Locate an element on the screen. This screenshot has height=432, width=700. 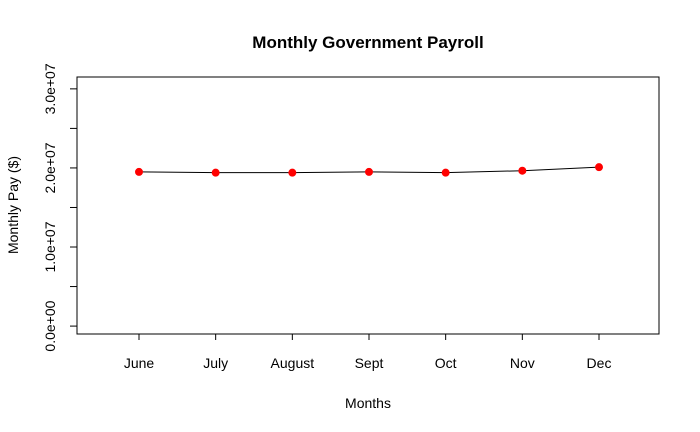
x-tick-label: Dec is located at coordinates (599, 363).